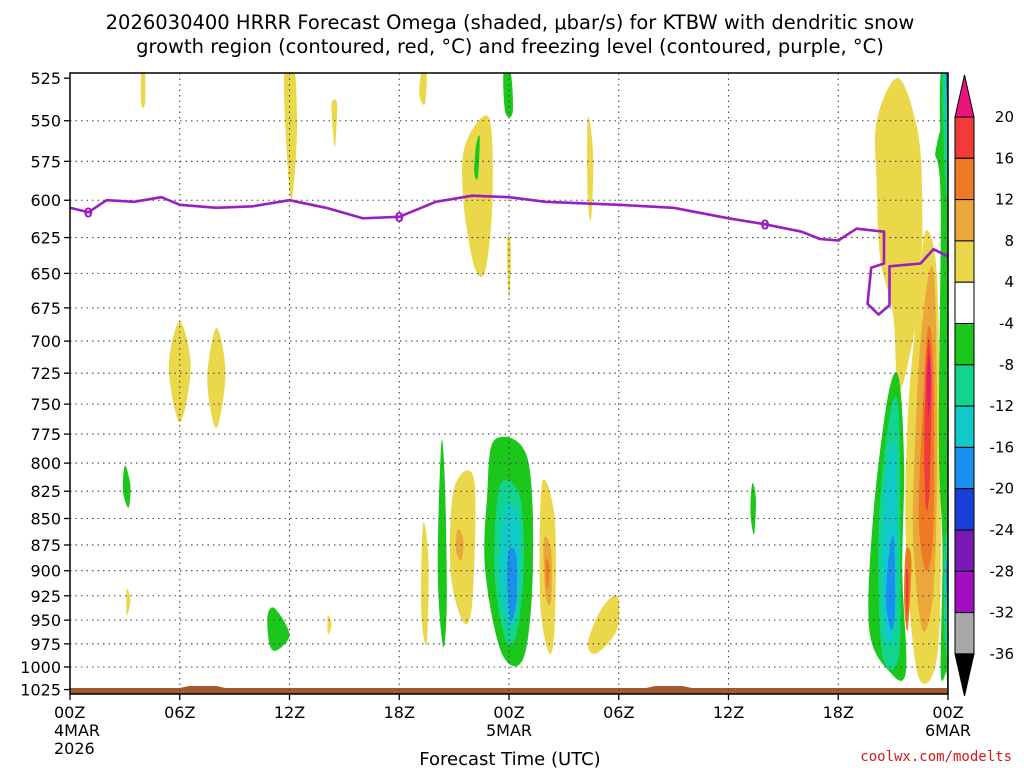  What do you see at coordinates (45, 434) in the screenshot?
I see `y-tick-label: 775` at bounding box center [45, 434].